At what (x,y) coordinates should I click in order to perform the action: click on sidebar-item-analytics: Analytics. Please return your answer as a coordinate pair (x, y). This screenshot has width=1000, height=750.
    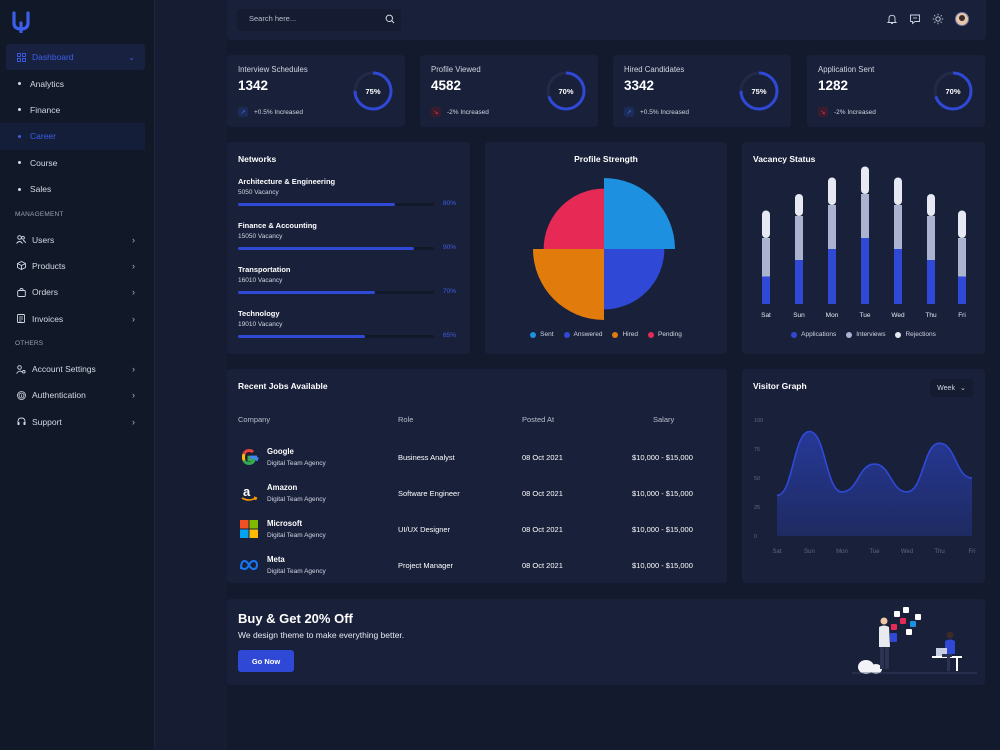
    Looking at the image, I should click on (77, 83).